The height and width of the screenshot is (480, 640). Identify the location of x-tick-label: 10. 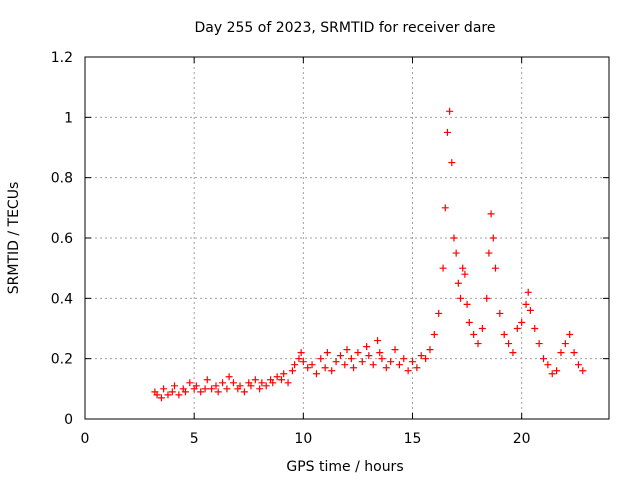
(303, 439).